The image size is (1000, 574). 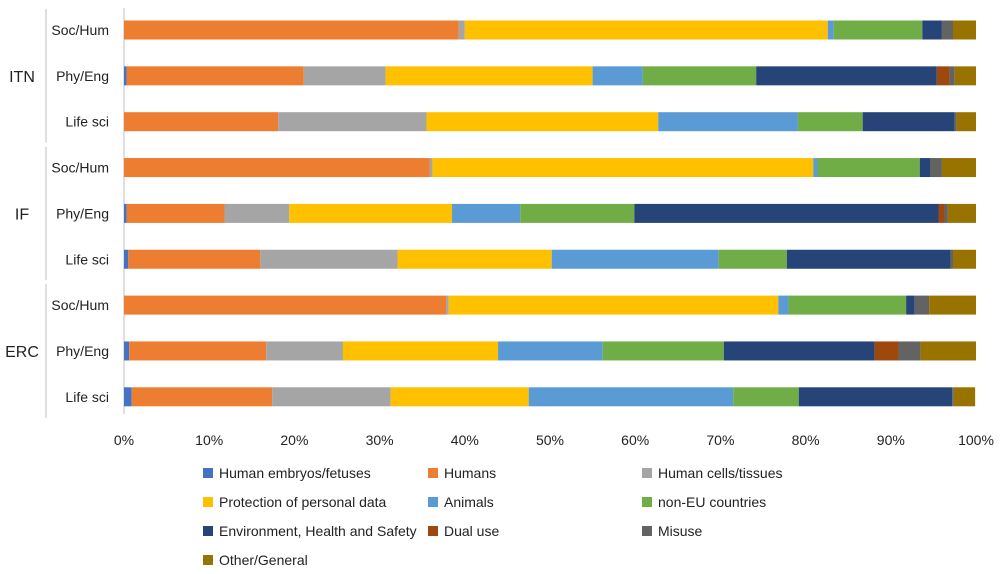 I want to click on legend-swatch-environment-health-and-safety, so click(x=208, y=531).